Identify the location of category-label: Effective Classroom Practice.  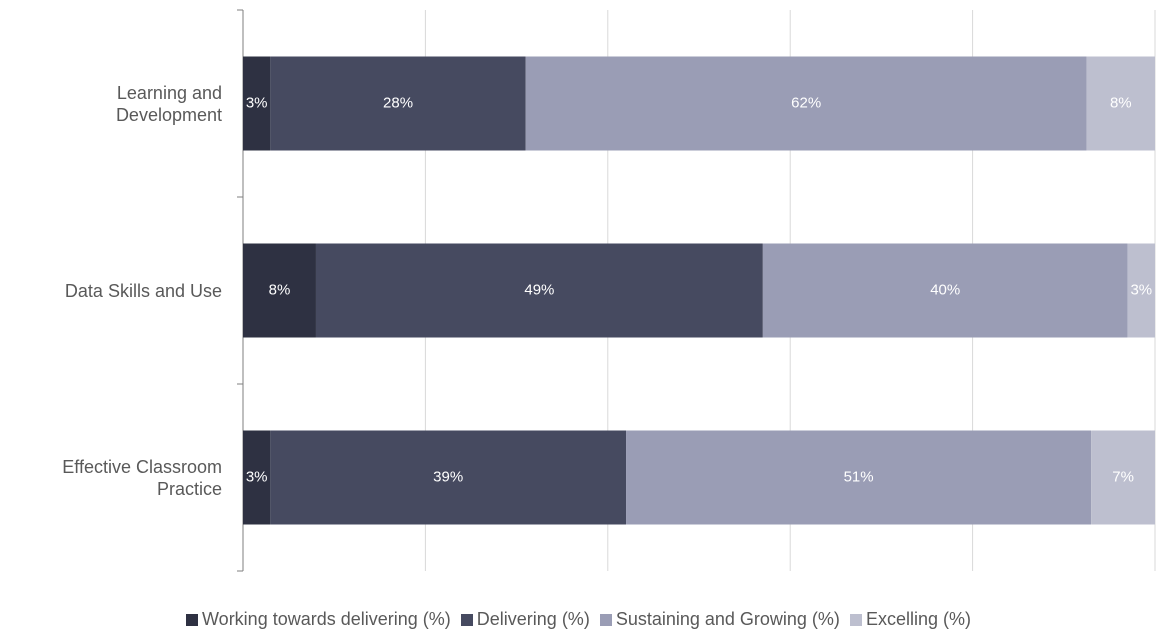
(111, 478).